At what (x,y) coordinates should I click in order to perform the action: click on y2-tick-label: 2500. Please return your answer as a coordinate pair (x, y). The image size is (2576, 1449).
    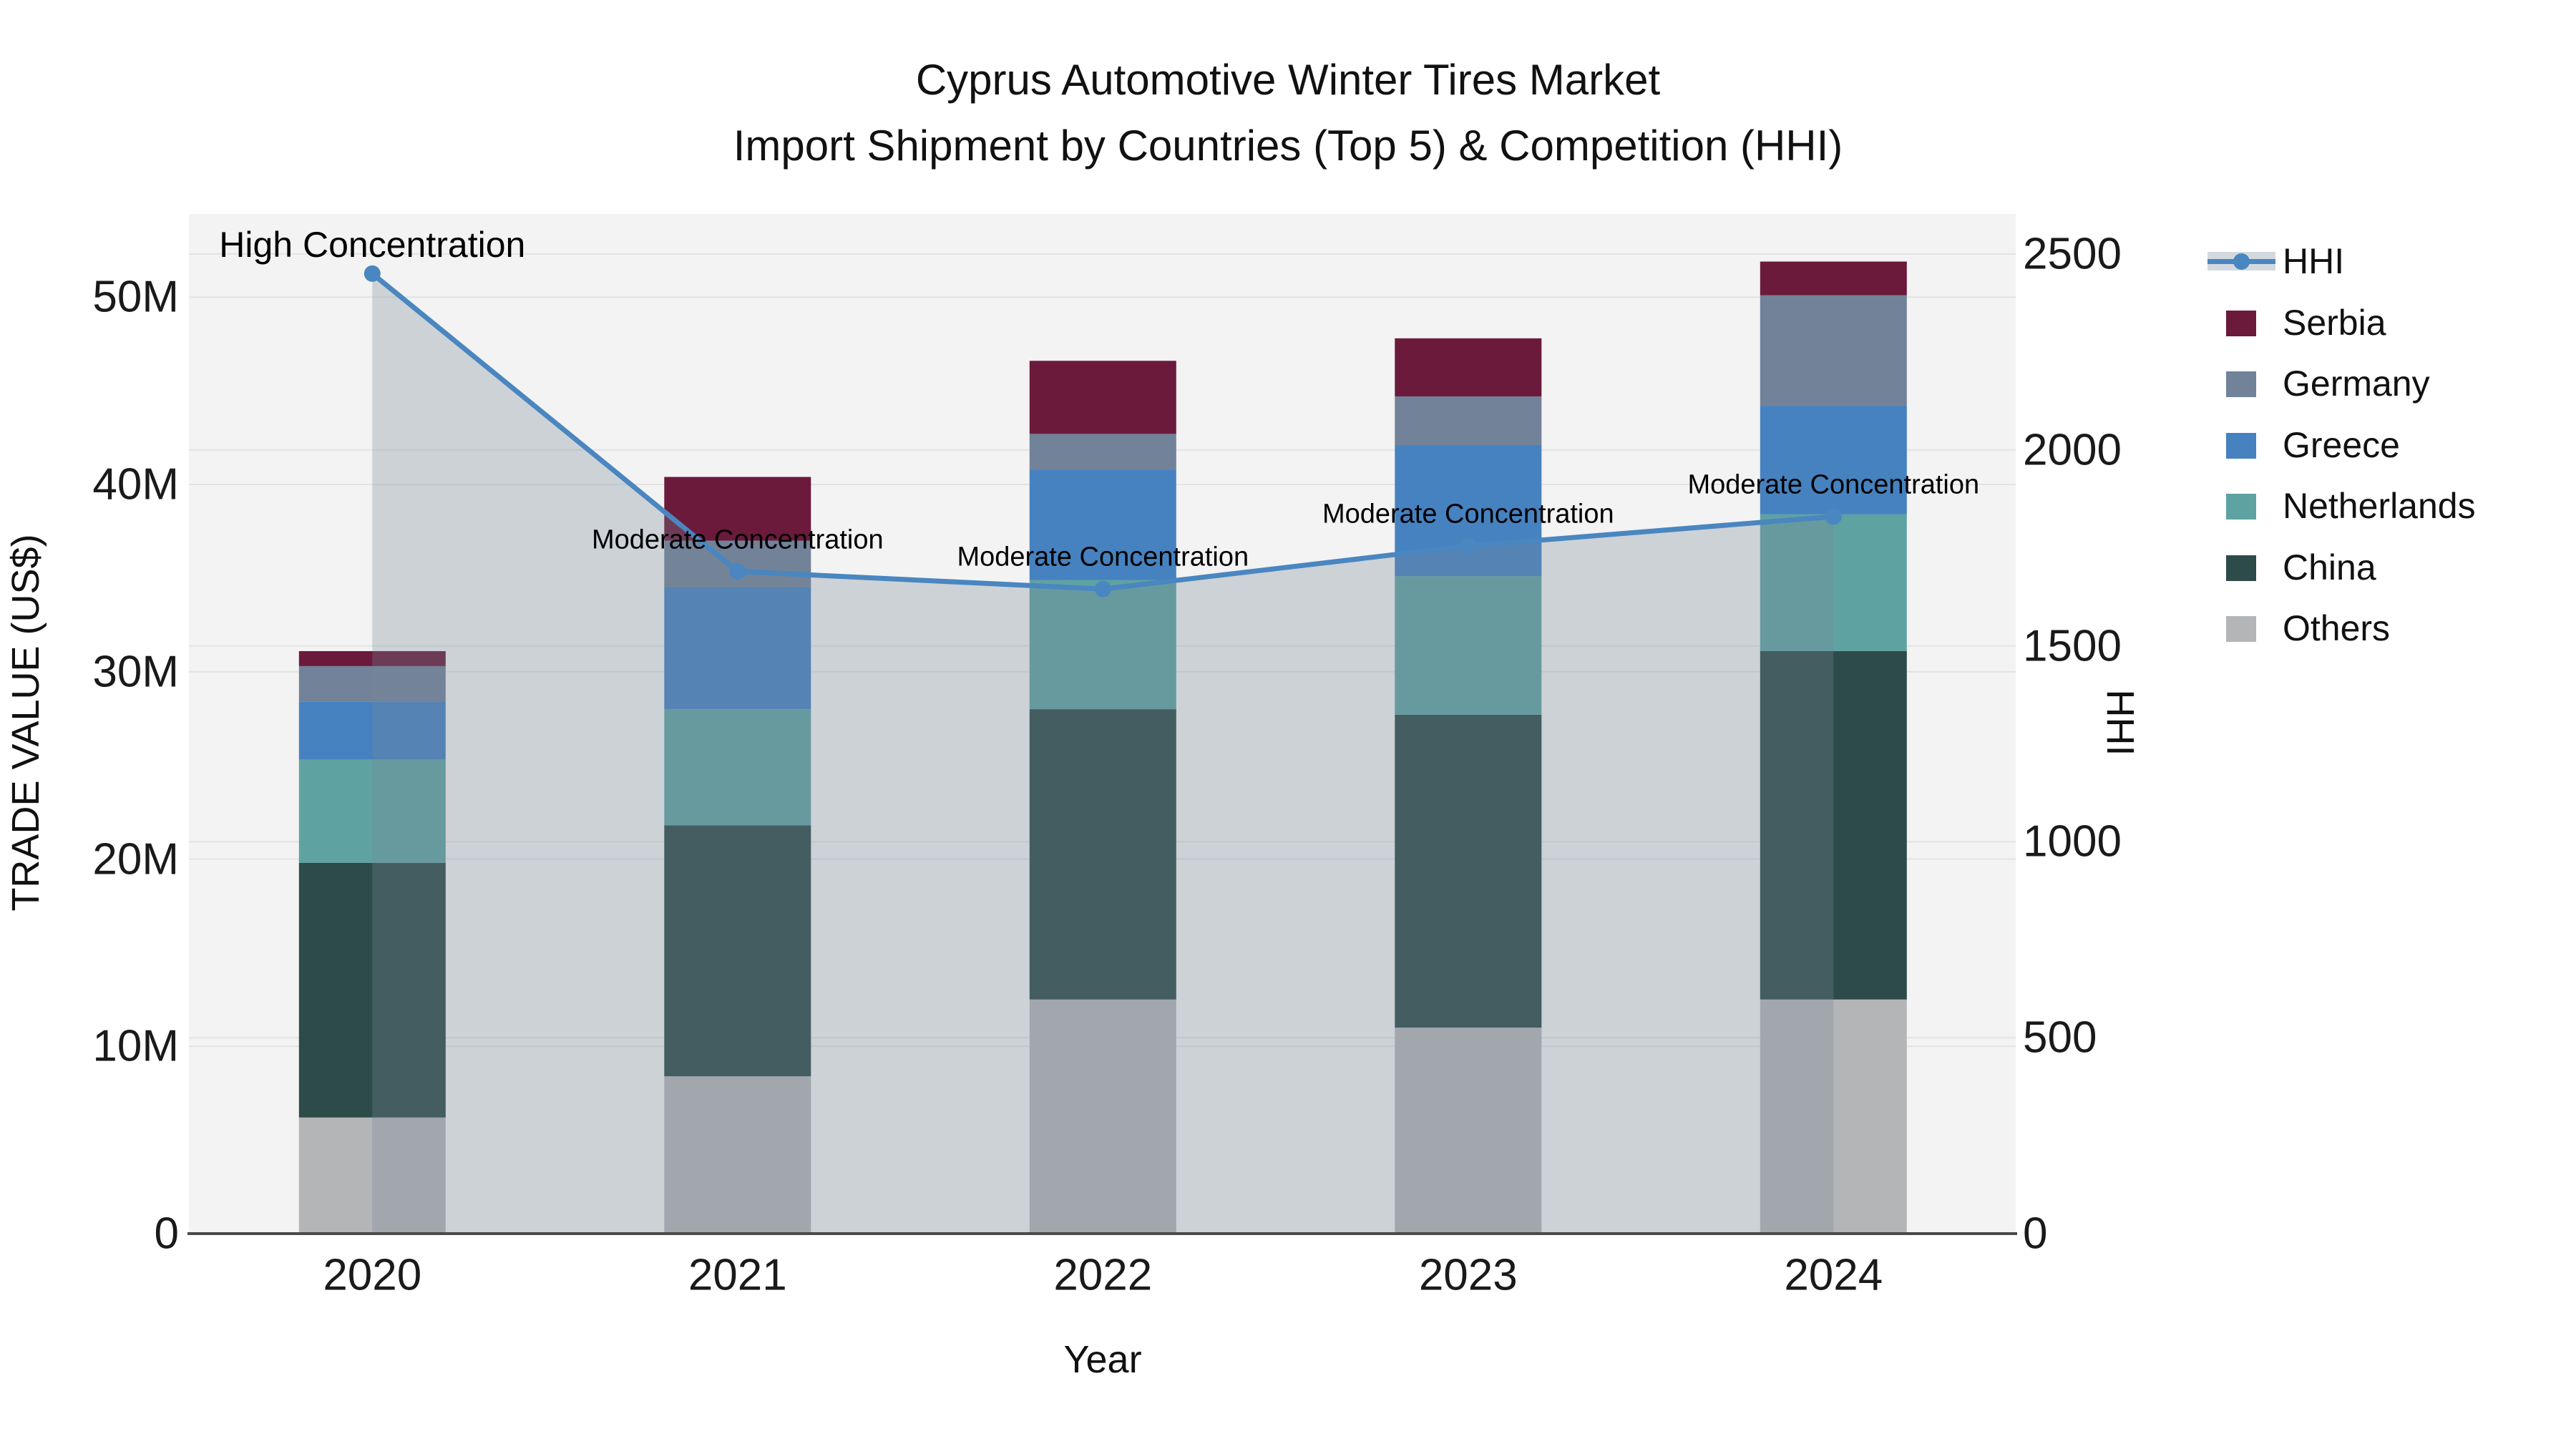
    Looking at the image, I should click on (2072, 254).